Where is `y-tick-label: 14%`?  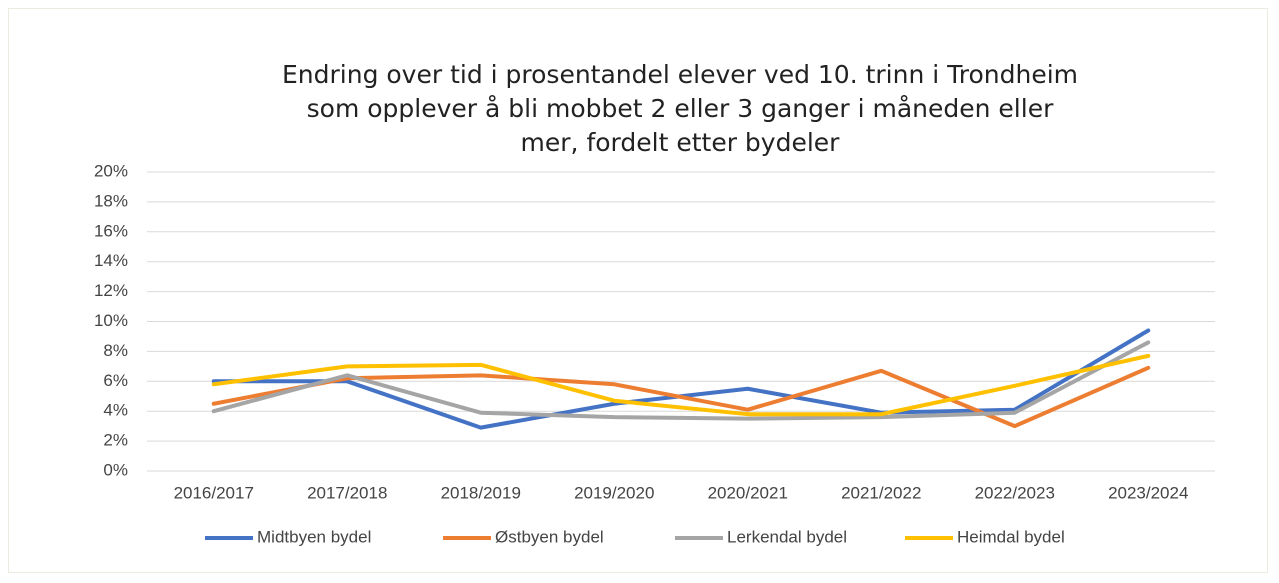 y-tick-label: 14% is located at coordinates (111, 260).